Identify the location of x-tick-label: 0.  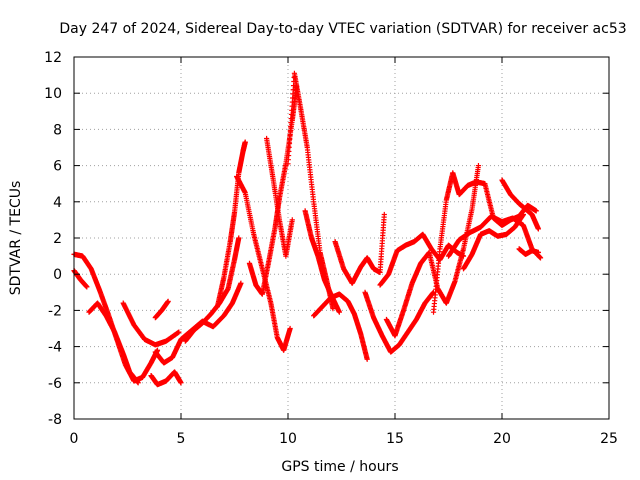
(74, 439).